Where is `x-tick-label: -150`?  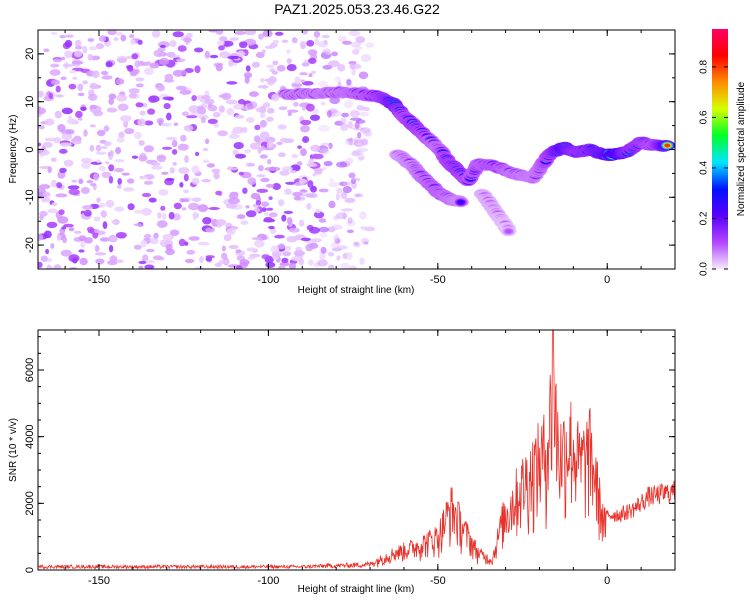
x-tick-label: -150 is located at coordinates (99, 280).